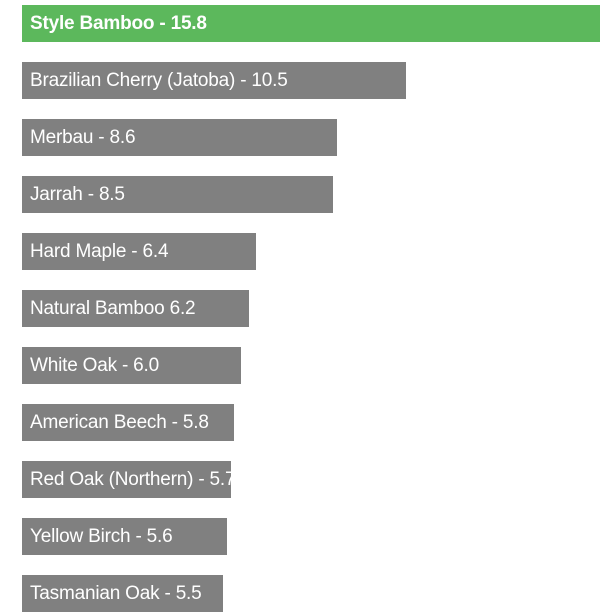 The image size is (600, 612). Describe the element at coordinates (99, 251) in the screenshot. I see `bar-label: Hard Maple - 6.4` at that location.